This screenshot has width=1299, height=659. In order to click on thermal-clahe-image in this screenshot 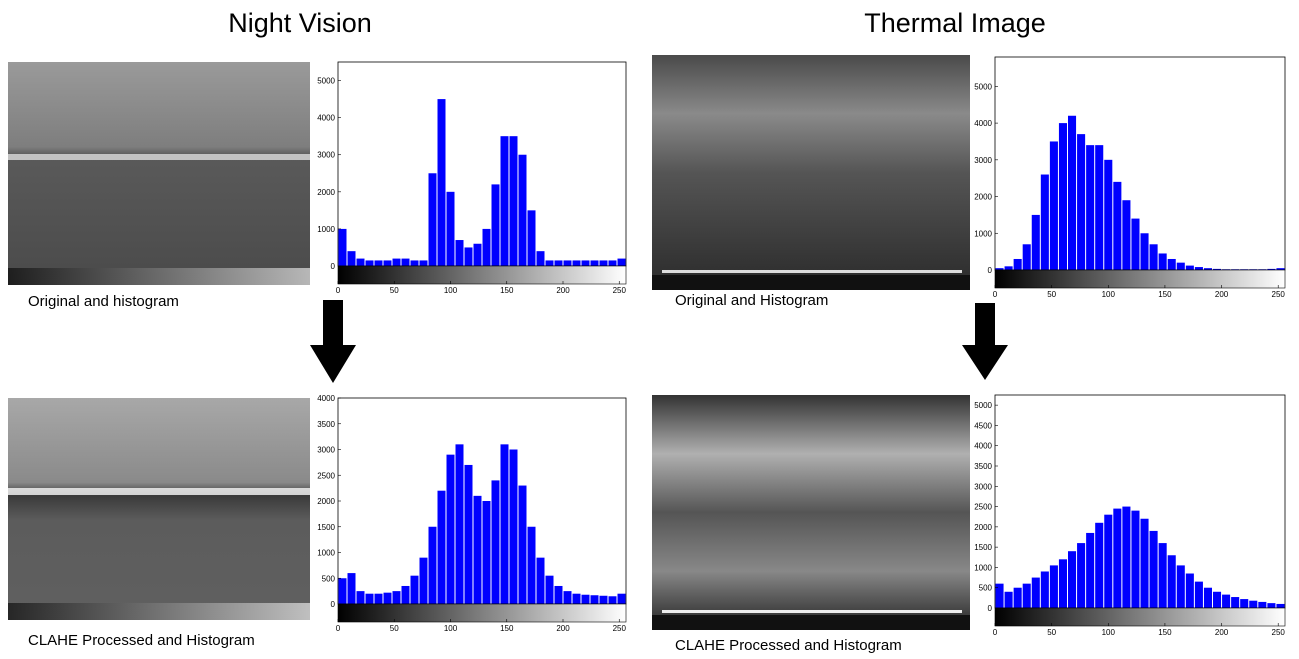, I will do `click(811, 512)`.